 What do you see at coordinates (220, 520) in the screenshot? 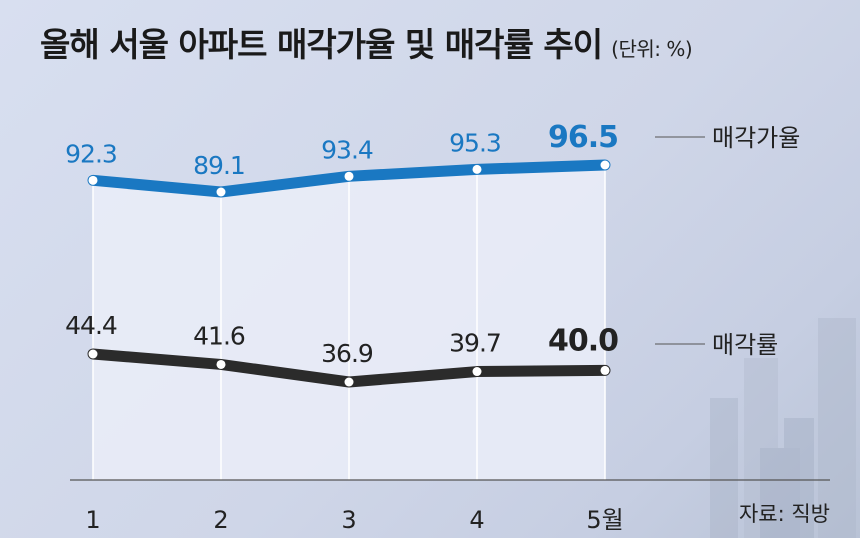
I see `x-tick-label: 2` at bounding box center [220, 520].